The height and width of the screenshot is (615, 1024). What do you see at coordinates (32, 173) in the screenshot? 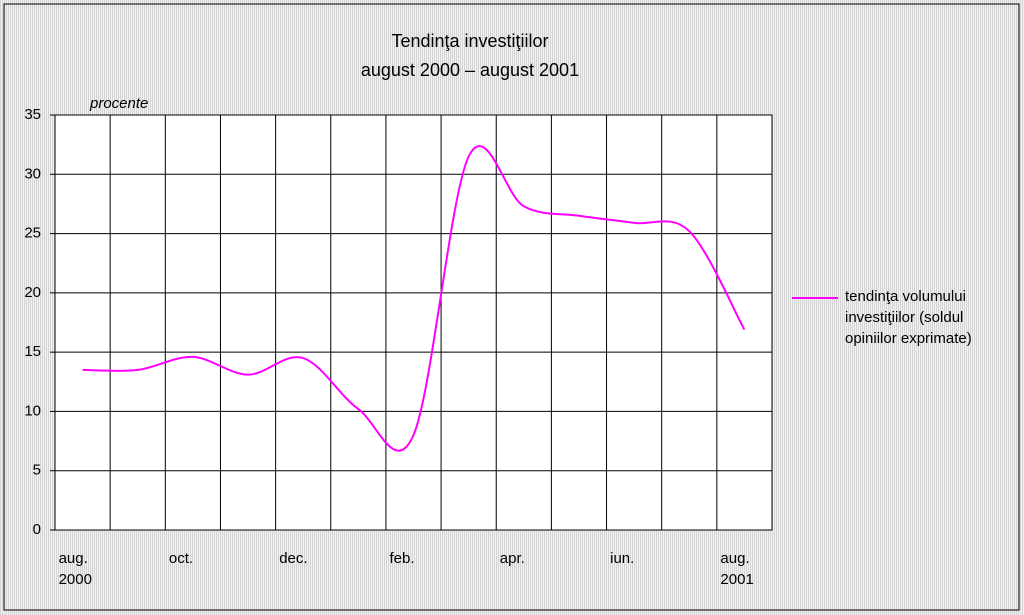
I see `y-tick-label: 30` at bounding box center [32, 173].